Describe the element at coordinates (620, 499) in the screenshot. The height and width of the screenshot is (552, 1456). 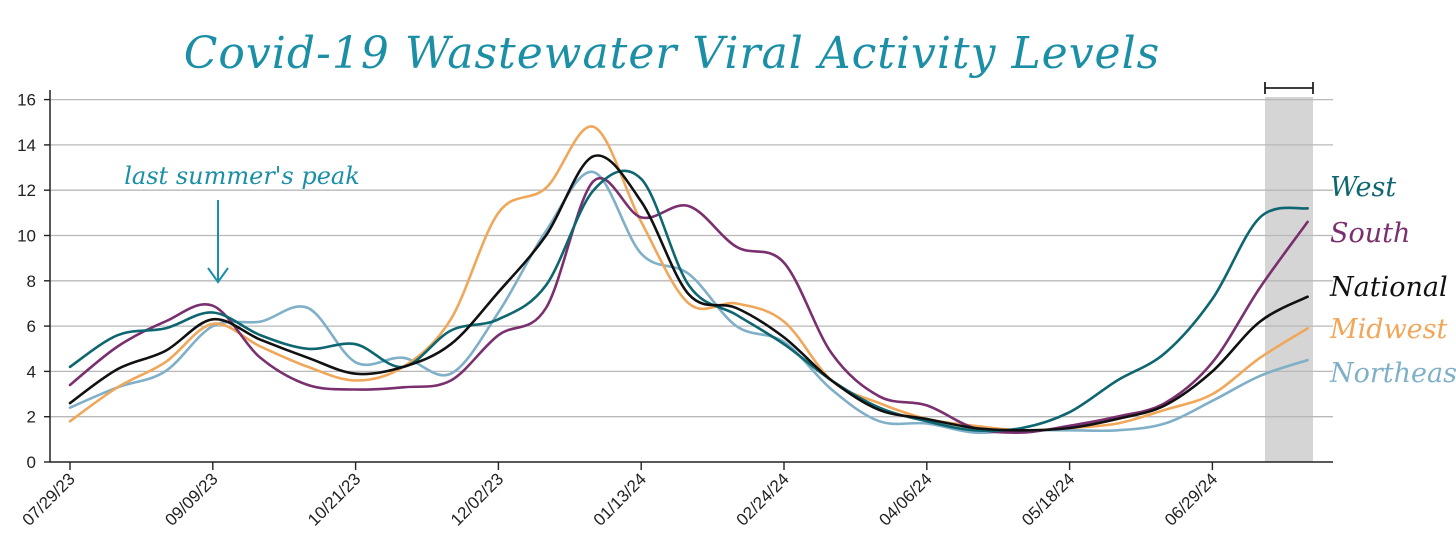
I see `x-tick-label: 01/13/24` at that location.